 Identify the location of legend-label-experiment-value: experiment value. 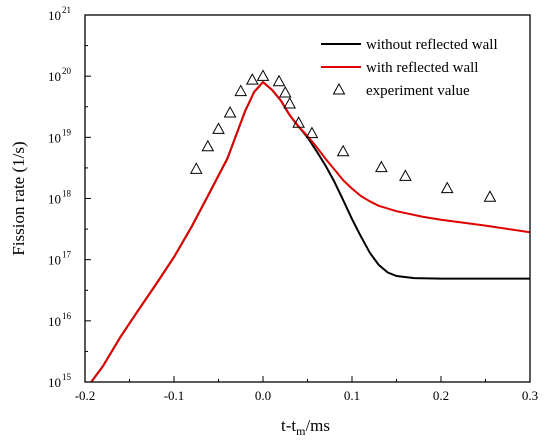
(418, 91).